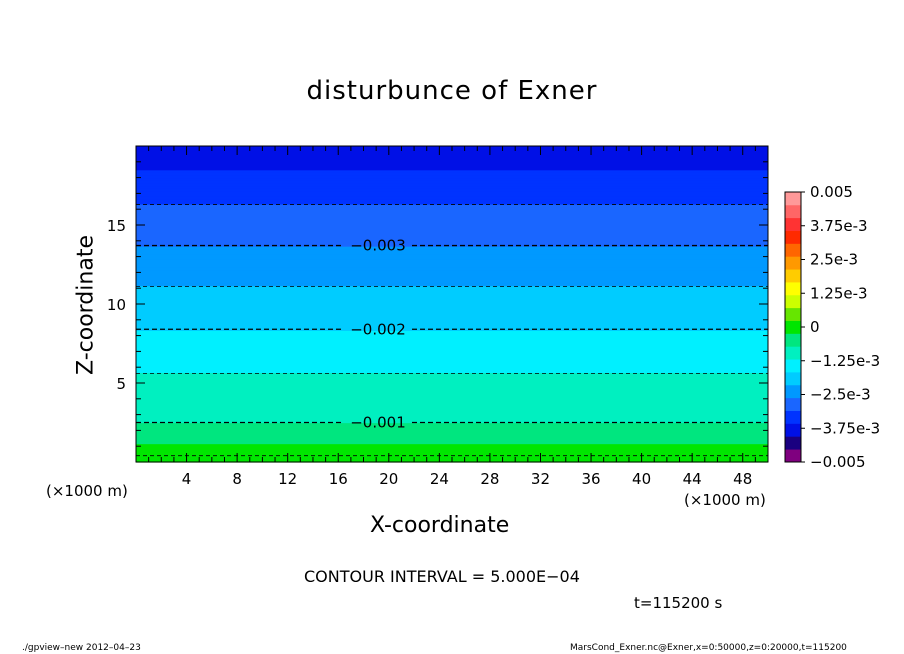  I want to click on contour-interval-note: CONTOUR INTERVAL = 5.000E−04, so click(442, 576).